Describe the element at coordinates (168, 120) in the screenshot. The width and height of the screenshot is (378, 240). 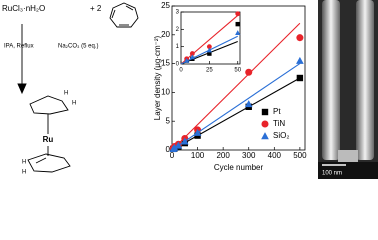
I see `y-tick-label: 5` at that location.